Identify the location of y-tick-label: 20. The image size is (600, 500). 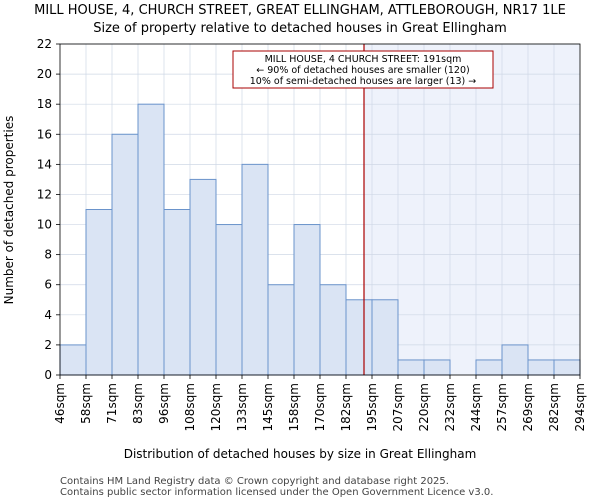
(44, 74).